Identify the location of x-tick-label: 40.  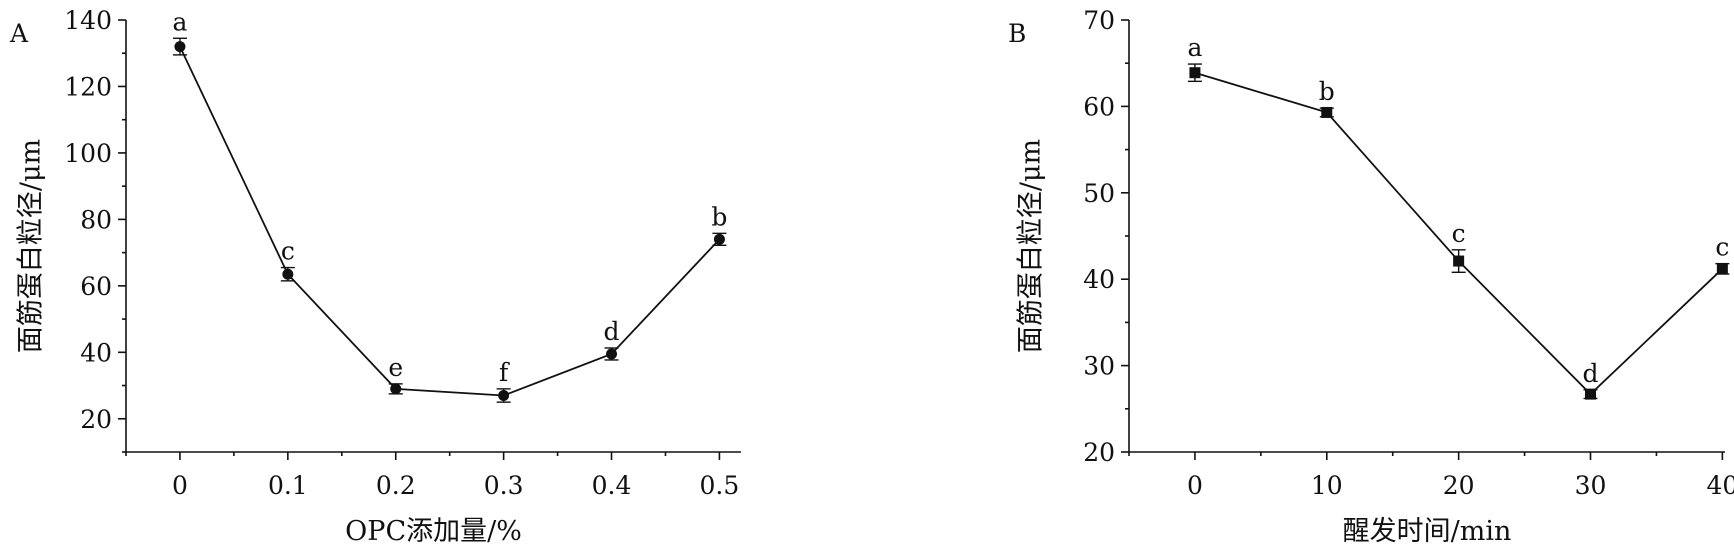
(1720, 485).